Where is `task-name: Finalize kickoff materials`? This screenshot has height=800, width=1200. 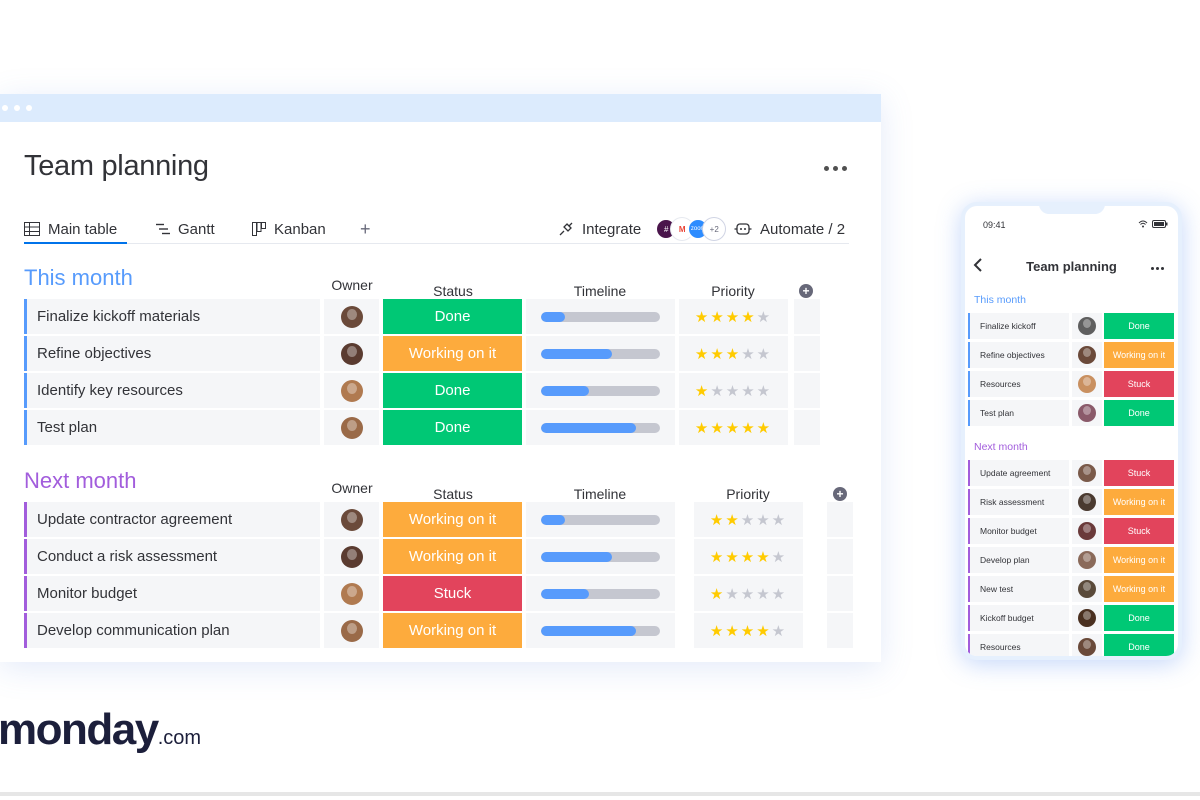
task-name: Finalize kickoff materials is located at coordinates (172, 316).